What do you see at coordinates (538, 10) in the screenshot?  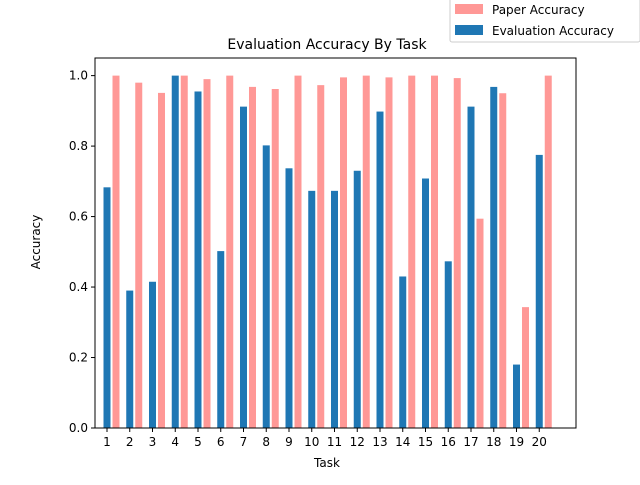 I see `legend-label-paper: Paper Accuracy` at bounding box center [538, 10].